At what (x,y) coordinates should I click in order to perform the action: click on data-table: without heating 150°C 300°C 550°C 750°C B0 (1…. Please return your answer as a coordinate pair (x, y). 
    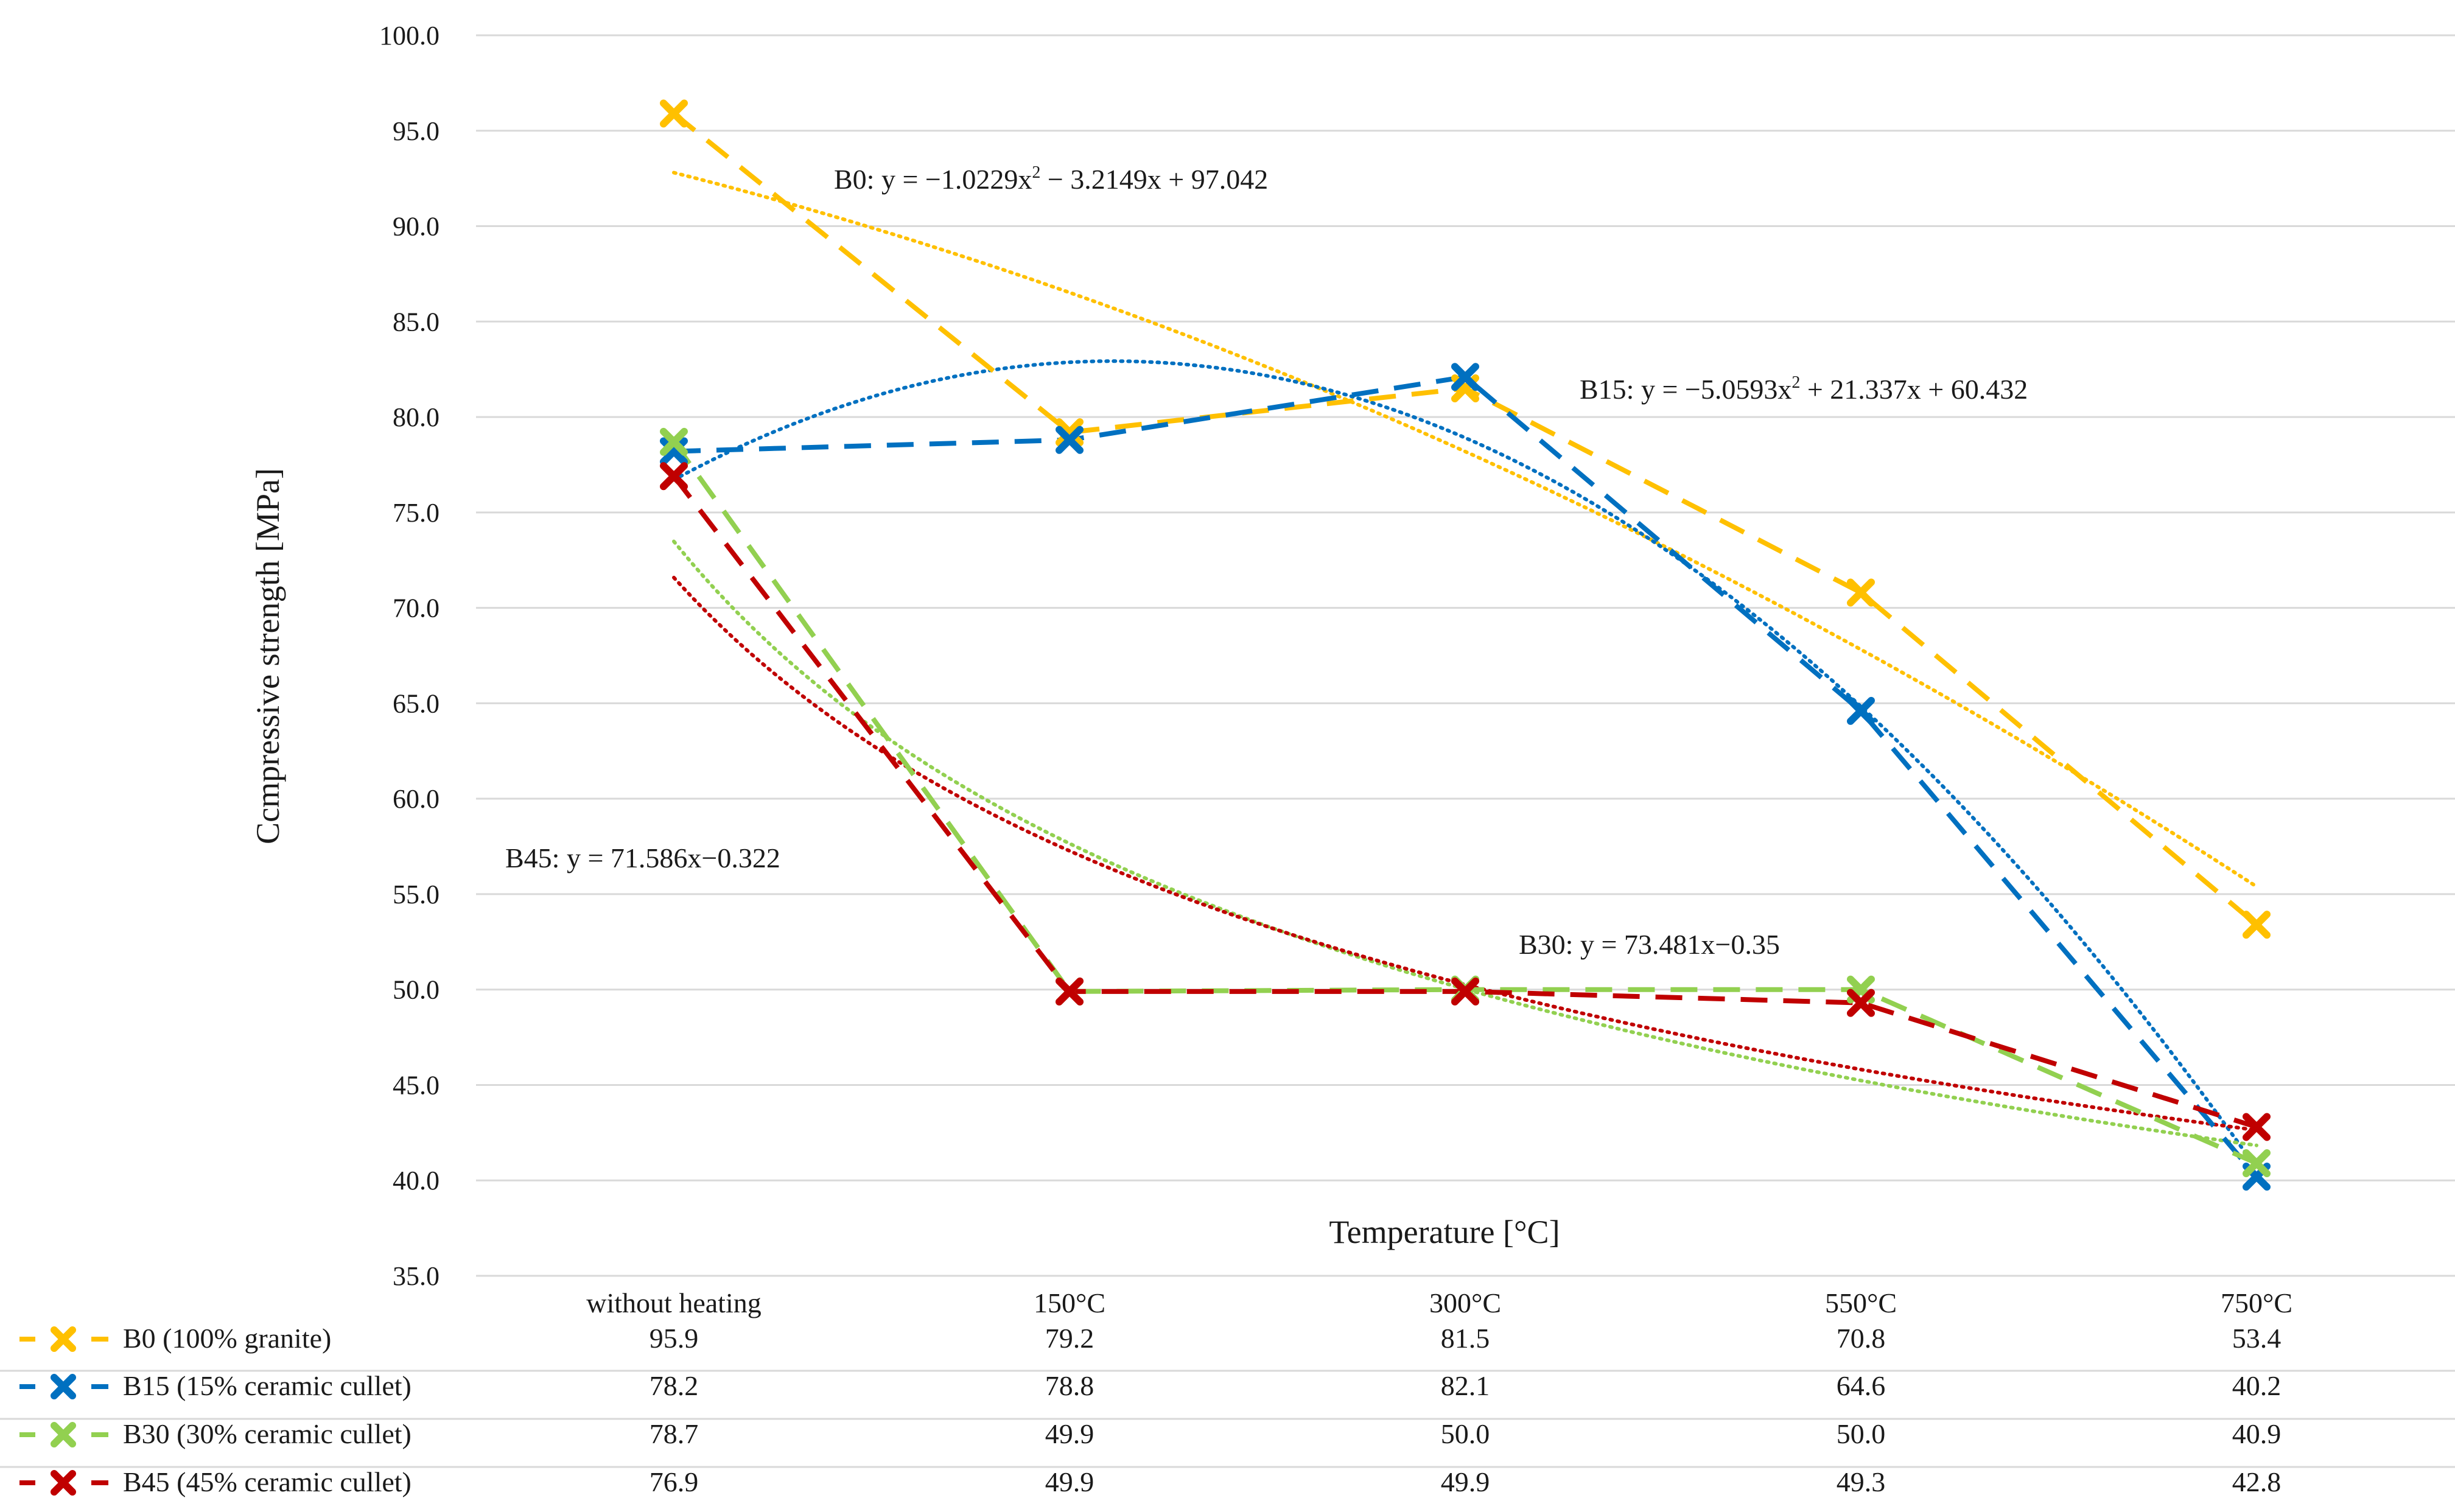
    Looking at the image, I should click on (1227, 1392).